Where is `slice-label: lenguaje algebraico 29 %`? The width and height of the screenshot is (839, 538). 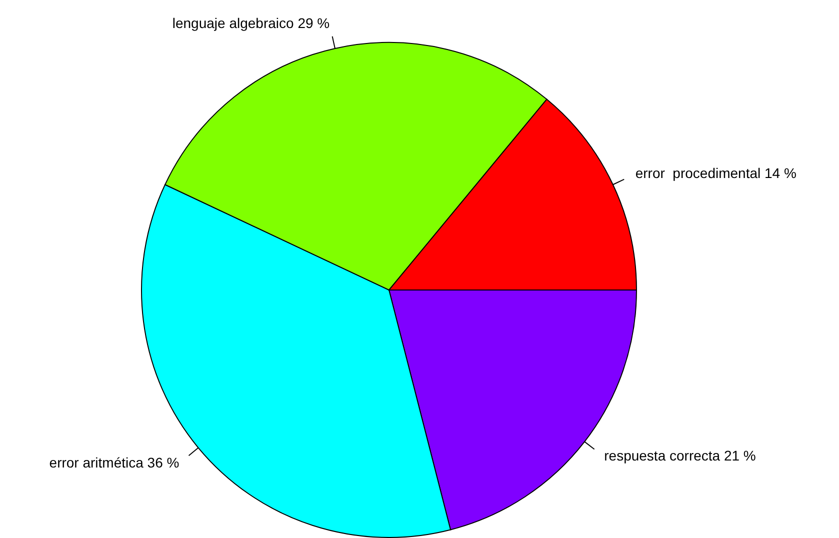
slice-label: lenguaje algebraico 29 % is located at coordinates (251, 23).